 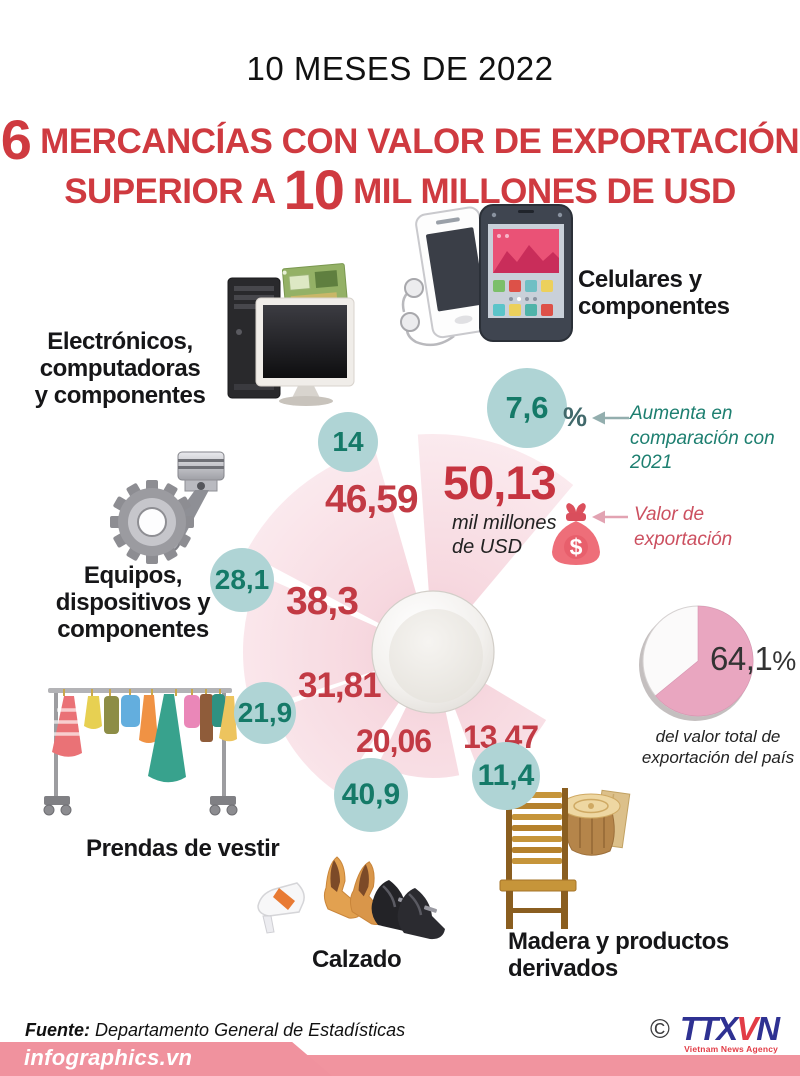 I want to click on percent-sign: %, so click(x=575, y=417).